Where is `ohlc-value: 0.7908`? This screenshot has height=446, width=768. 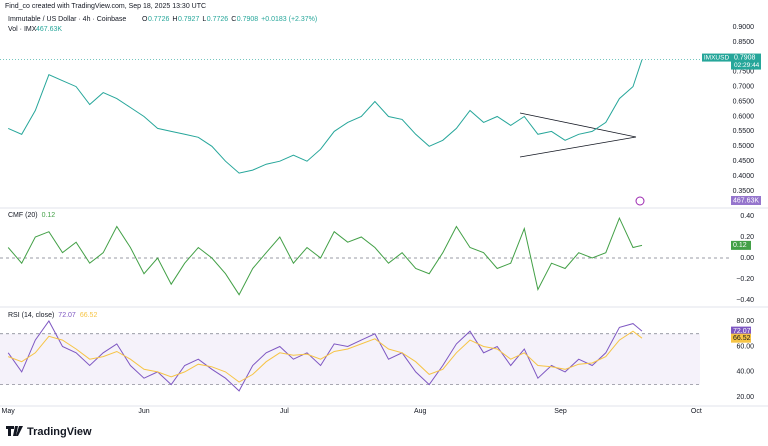 ohlc-value: 0.7908 is located at coordinates (248, 19).